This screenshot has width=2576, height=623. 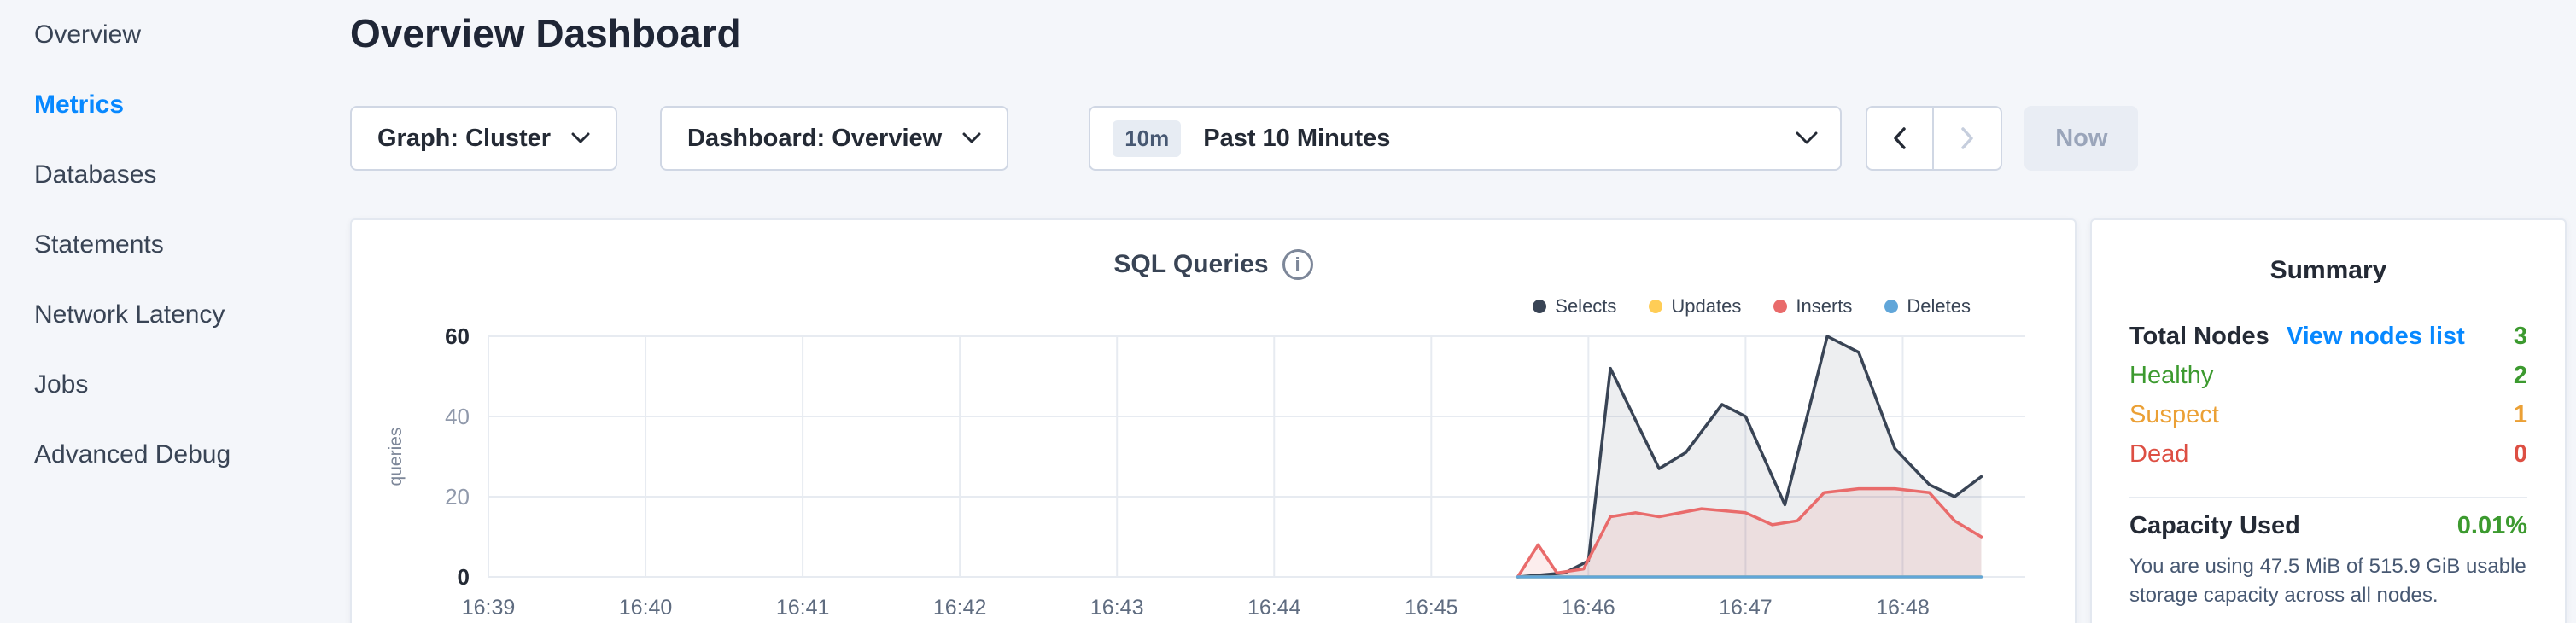 I want to click on svg-text: 16:44, so click(x=1274, y=608).